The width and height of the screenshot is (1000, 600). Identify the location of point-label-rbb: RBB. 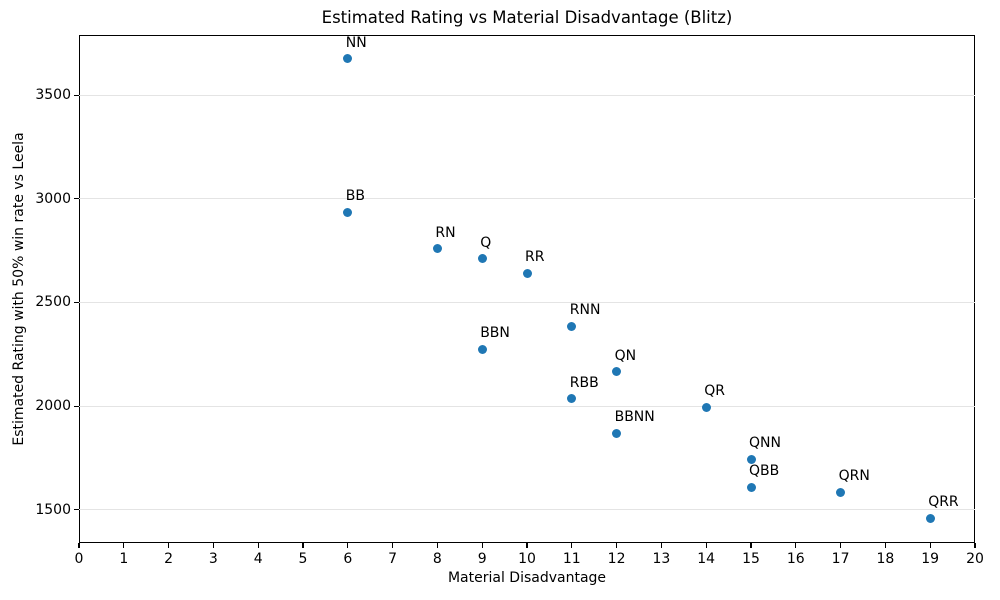
(584, 382).